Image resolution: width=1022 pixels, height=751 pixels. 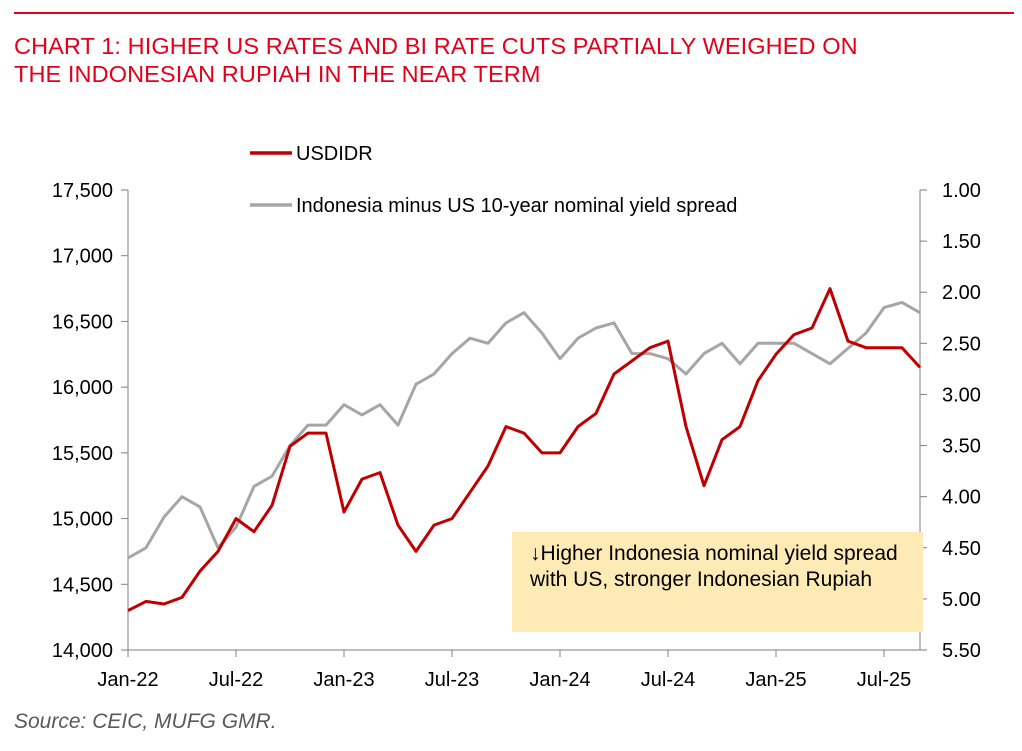 What do you see at coordinates (82, 257) in the screenshot?
I see `y-left-tick-label: 17,000` at bounding box center [82, 257].